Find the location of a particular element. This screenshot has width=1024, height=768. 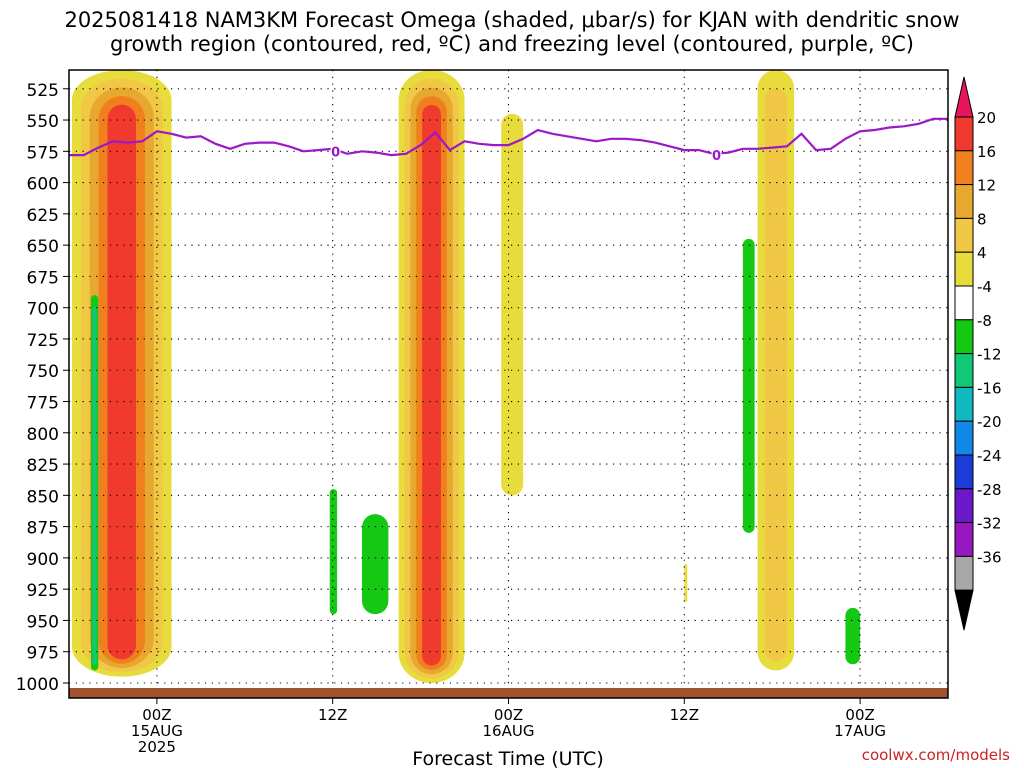

colorbar-label: -20 is located at coordinates (989, 422).